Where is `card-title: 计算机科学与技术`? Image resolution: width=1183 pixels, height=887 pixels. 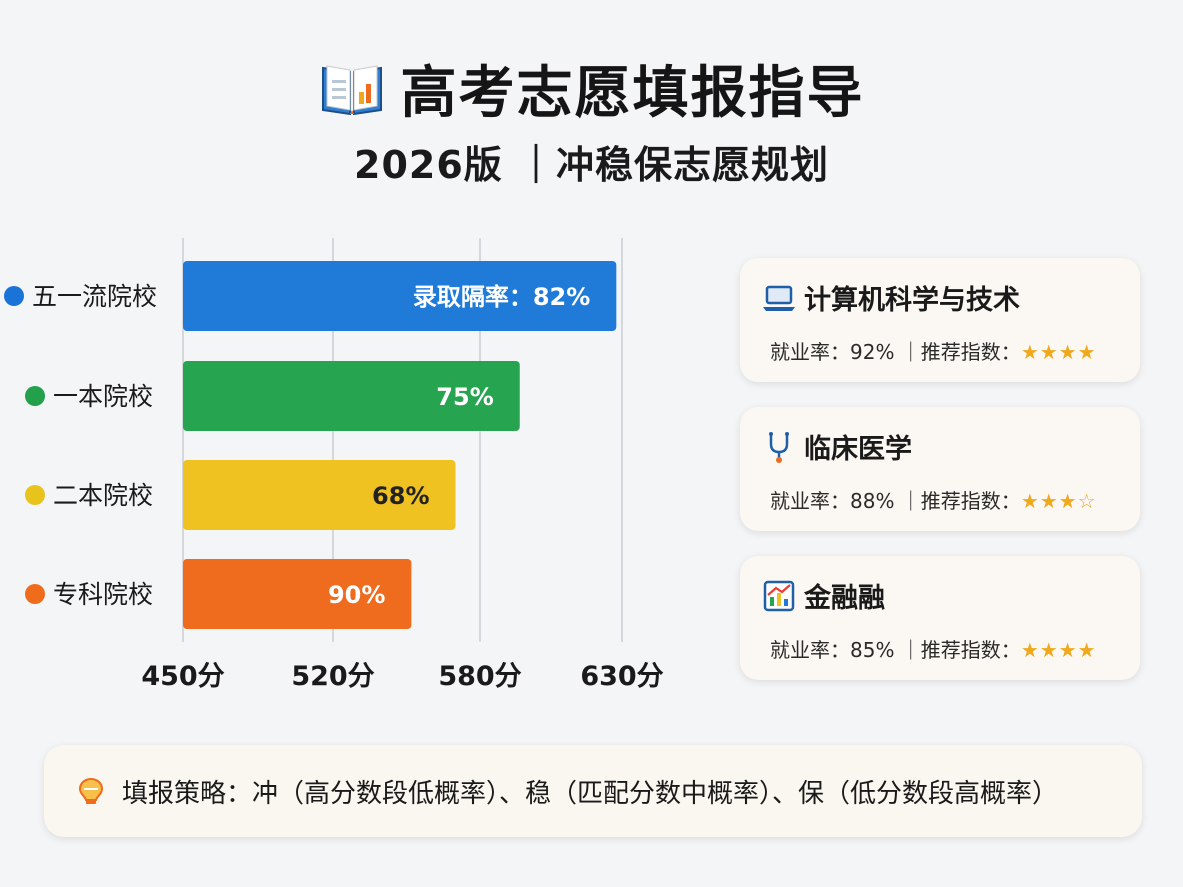 card-title: 计算机科学与技术 is located at coordinates (912, 300).